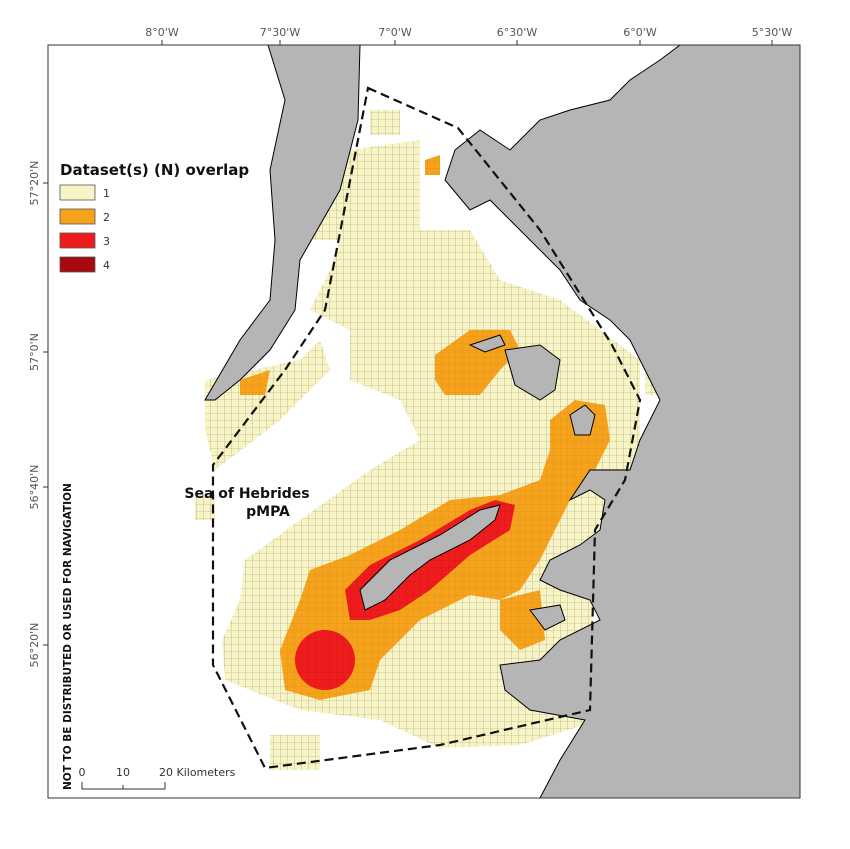 The width and height of the screenshot is (850, 849). What do you see at coordinates (154, 170) in the screenshot?
I see `legend-title: Dataset(s) (N) overlap` at bounding box center [154, 170].